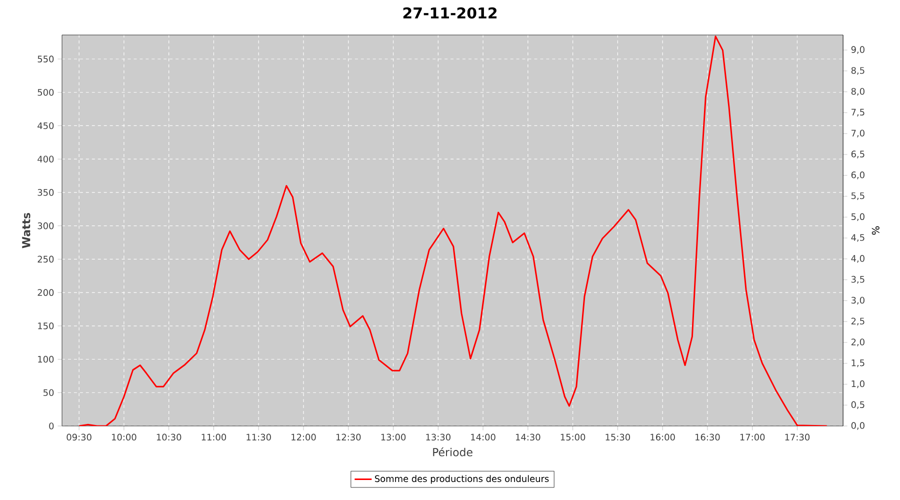 The width and height of the screenshot is (900, 500). Describe the element at coordinates (618, 437) in the screenshot. I see `x-tick-label: 15:30` at that location.